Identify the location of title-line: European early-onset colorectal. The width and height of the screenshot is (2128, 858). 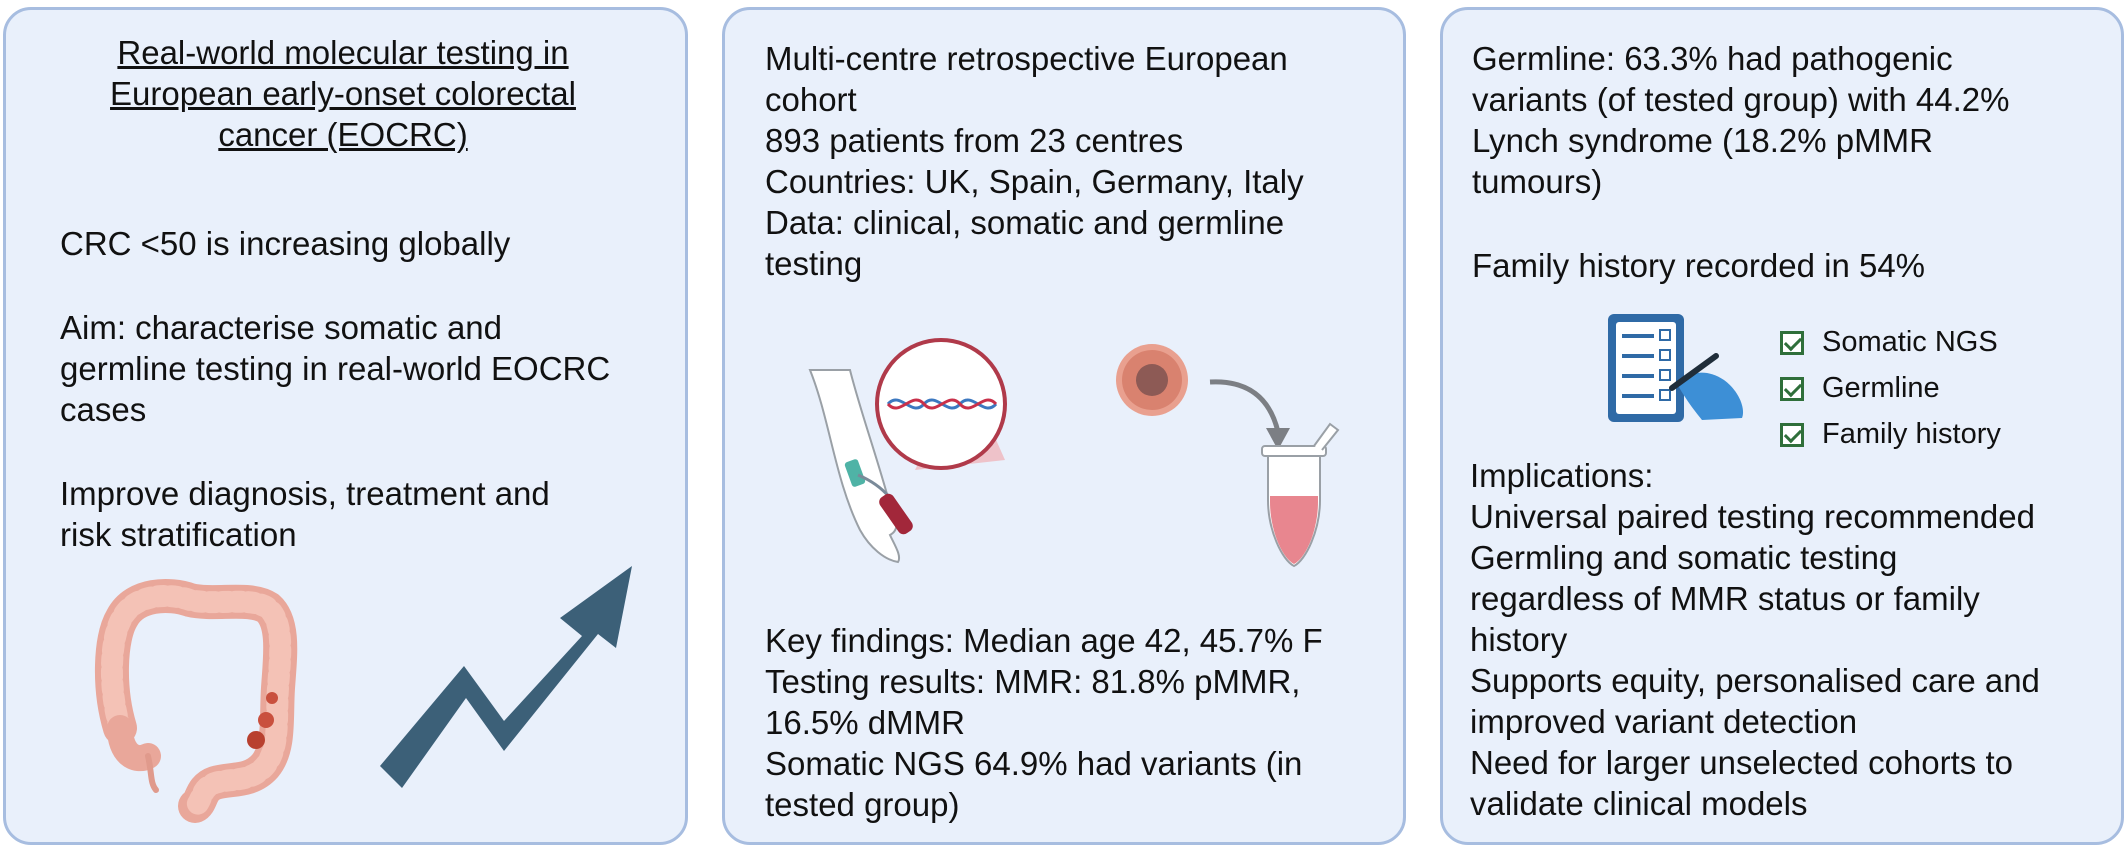
(343, 93).